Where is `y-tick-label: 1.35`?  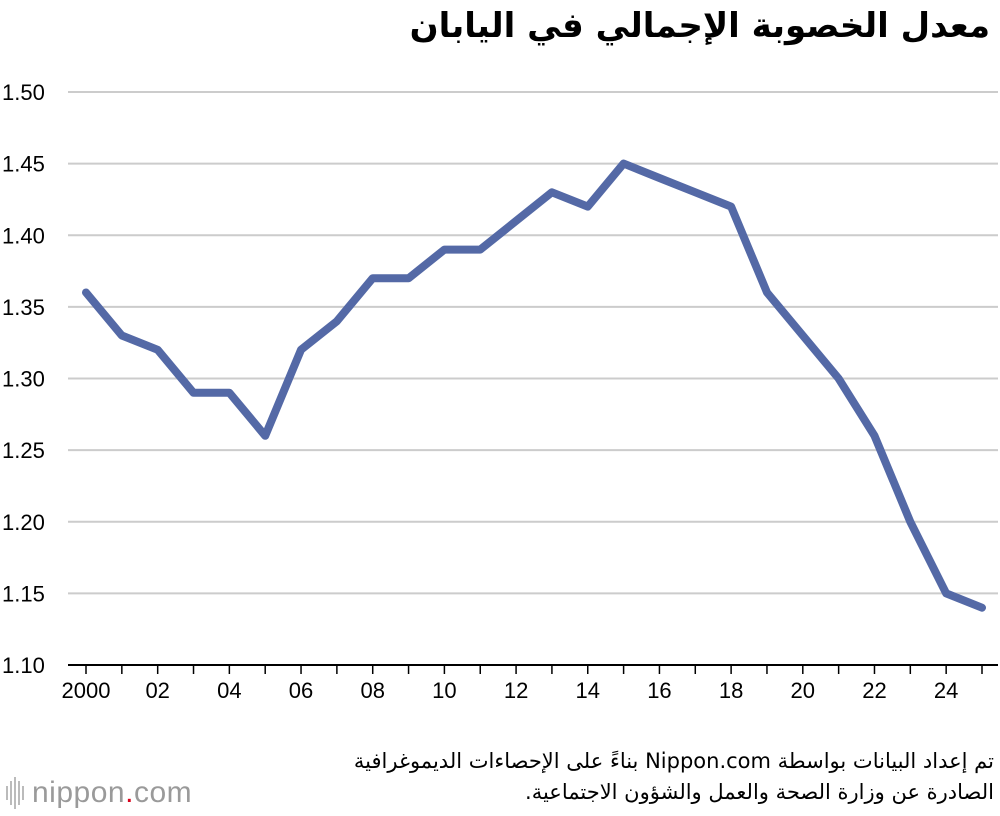
y-tick-label: 1.35 is located at coordinates (23, 307).